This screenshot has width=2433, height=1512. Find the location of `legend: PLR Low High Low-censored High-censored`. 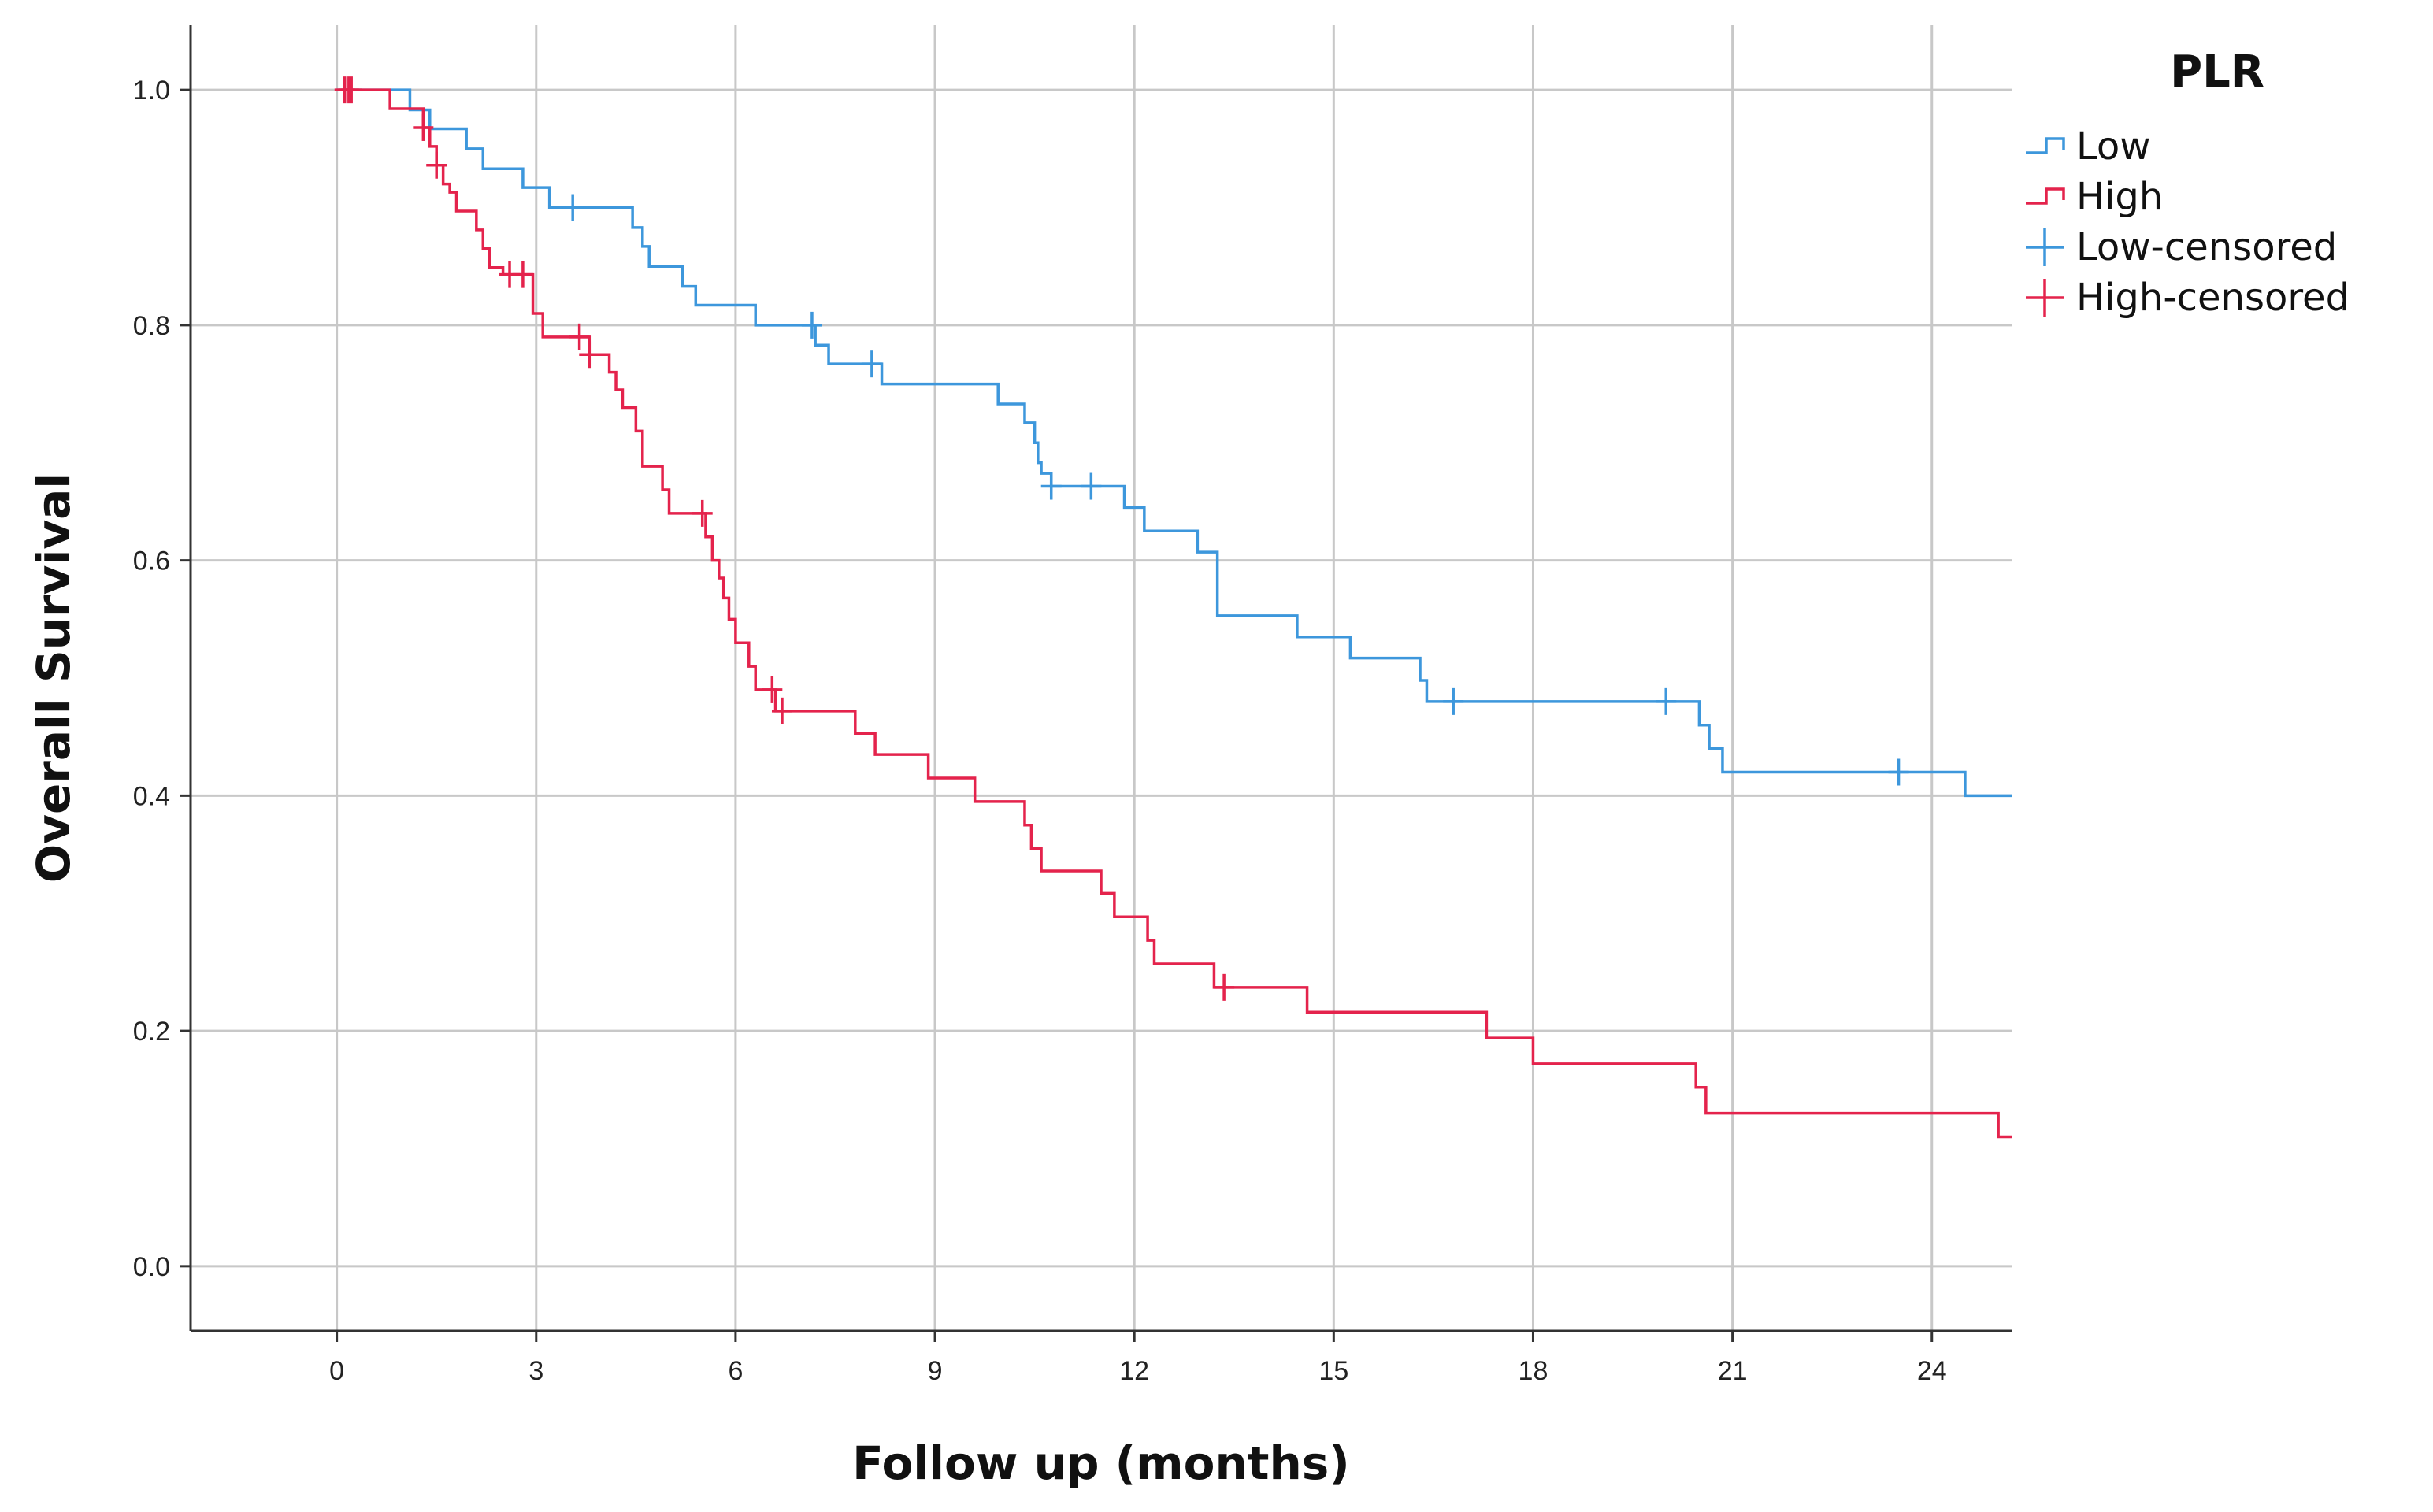

legend: PLR Low High Low-censored High-censored is located at coordinates (2188, 183).